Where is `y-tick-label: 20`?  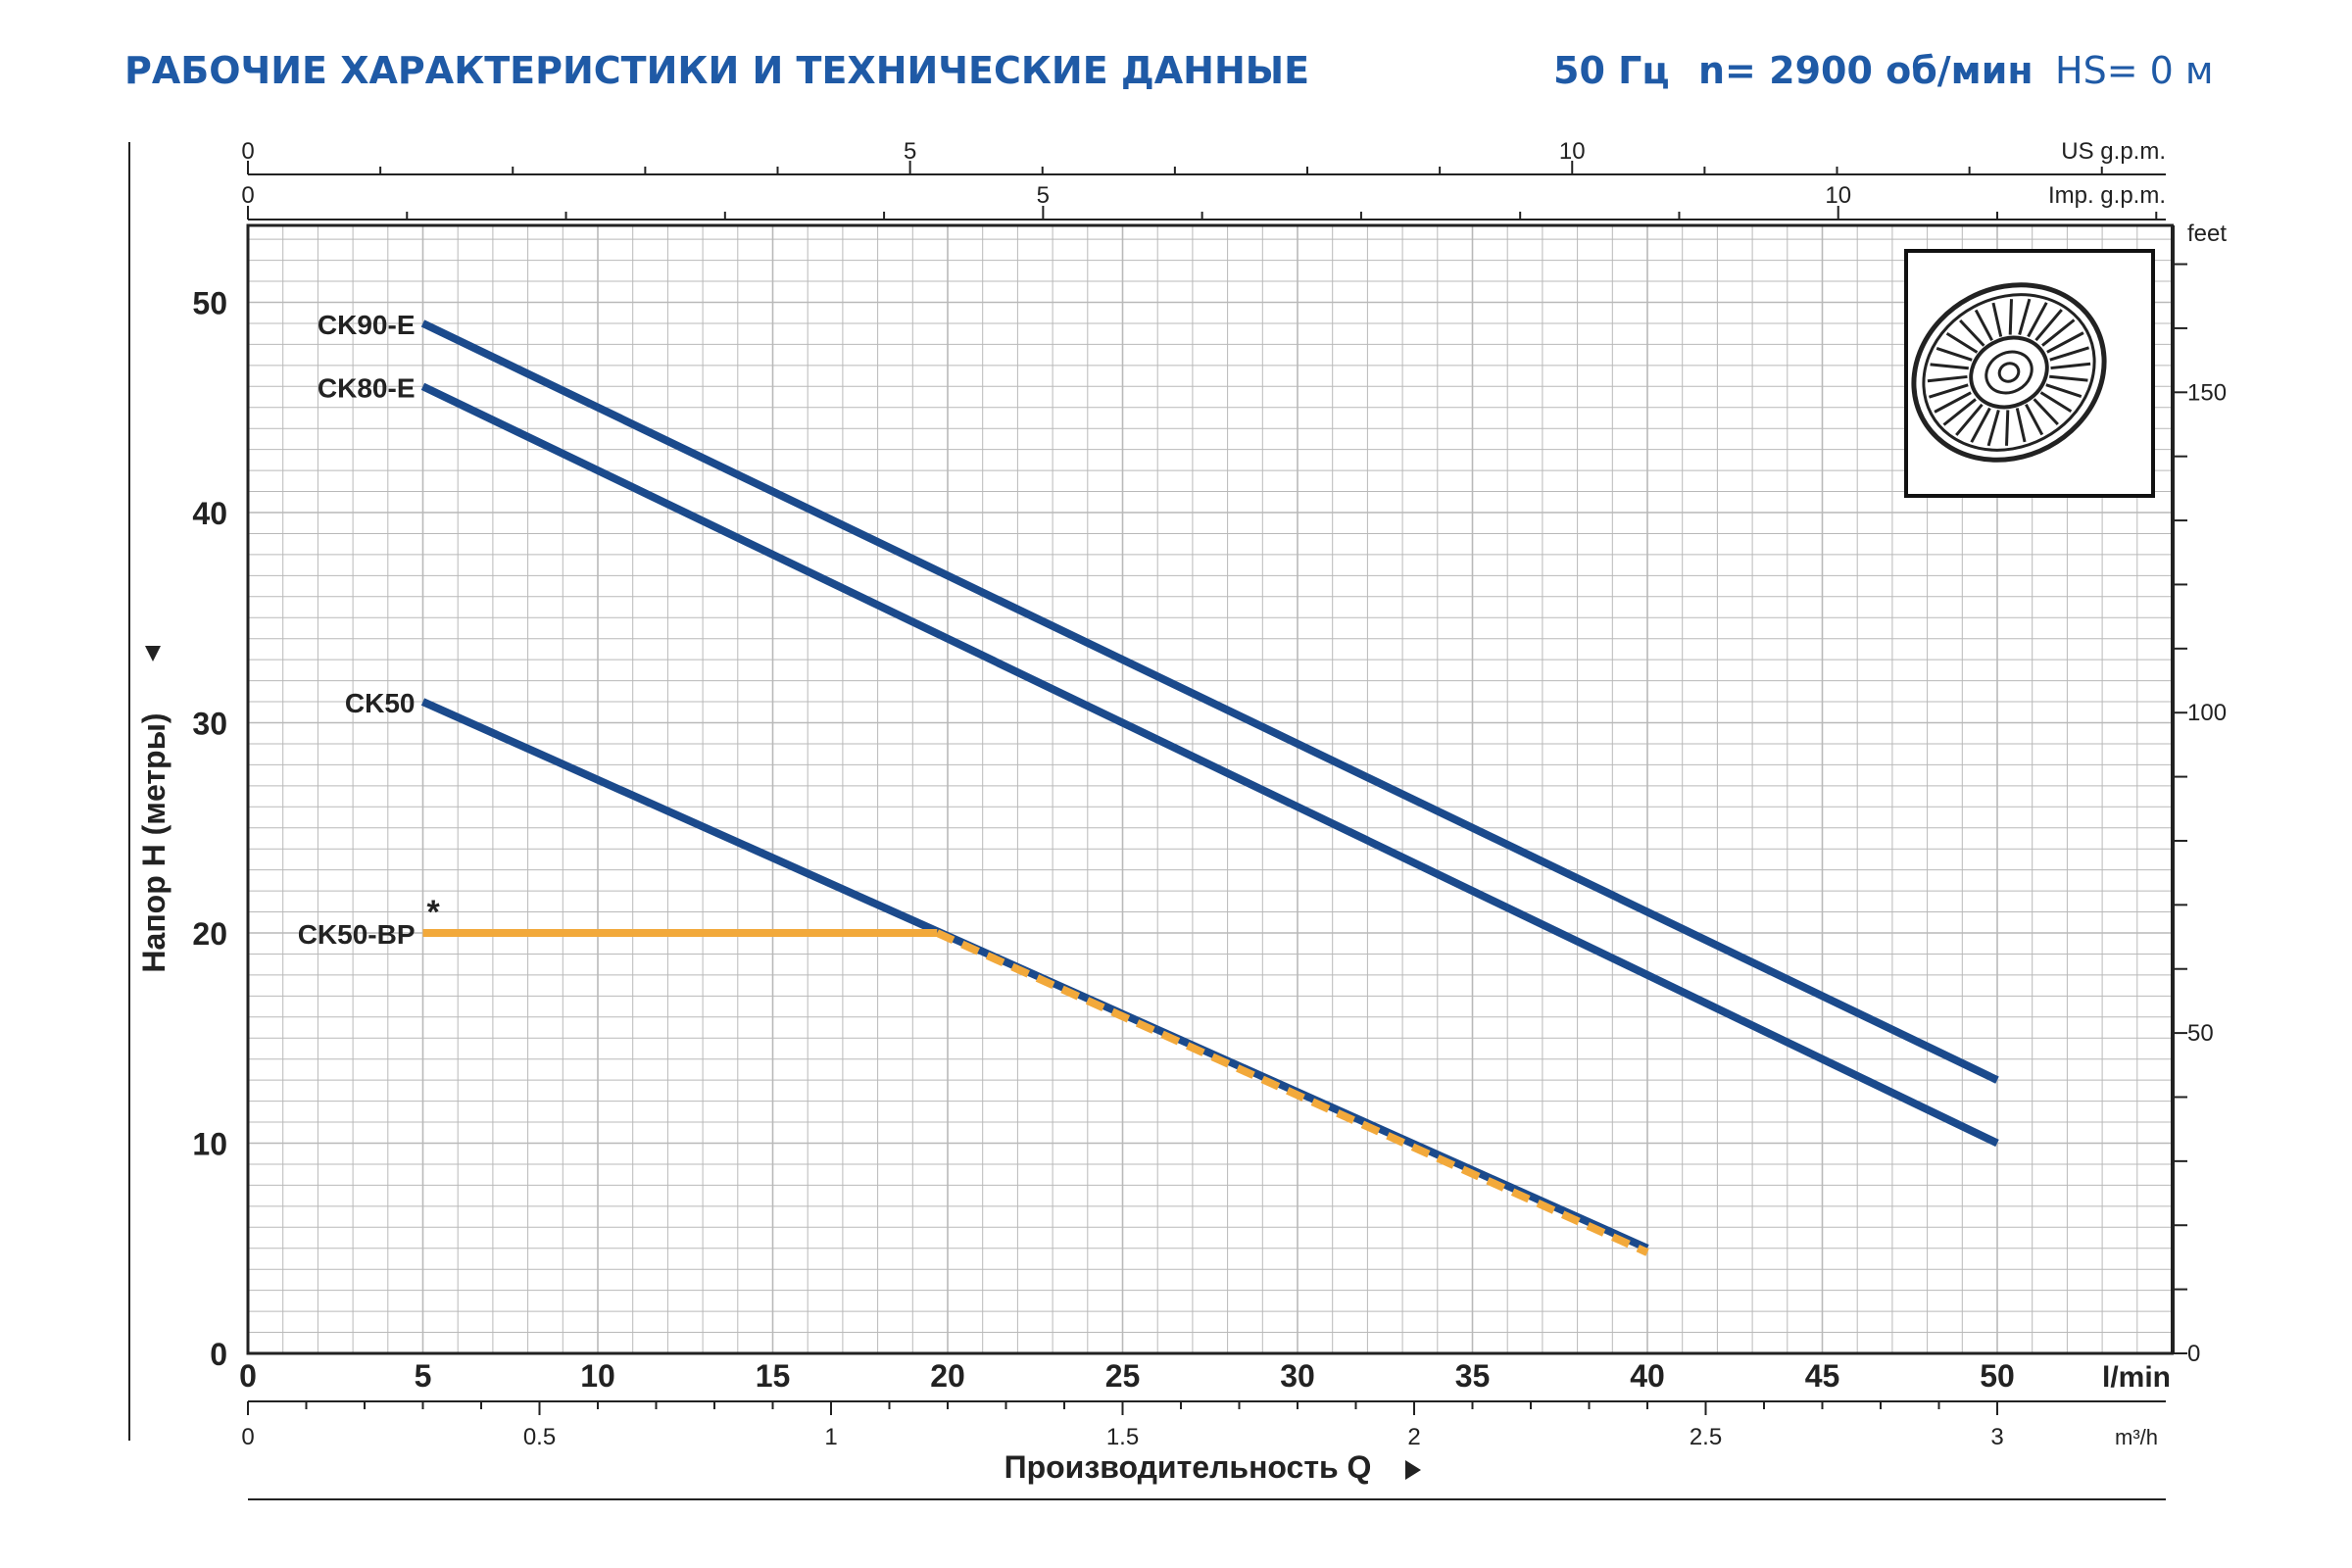 y-tick-label: 20 is located at coordinates (209, 934).